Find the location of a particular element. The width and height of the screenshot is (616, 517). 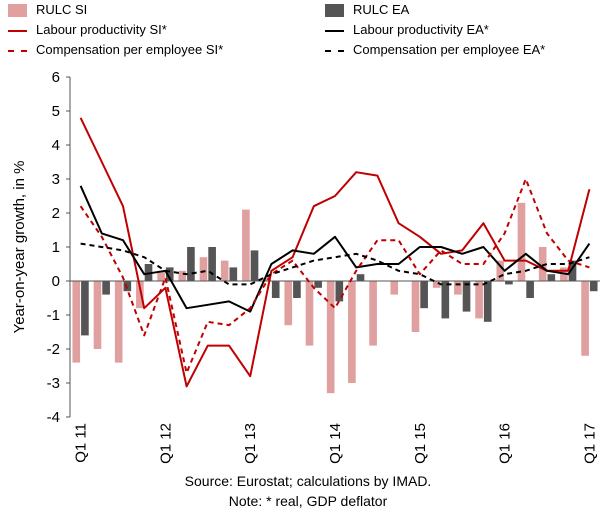

y-tick-label: 3 is located at coordinates (56, 179).